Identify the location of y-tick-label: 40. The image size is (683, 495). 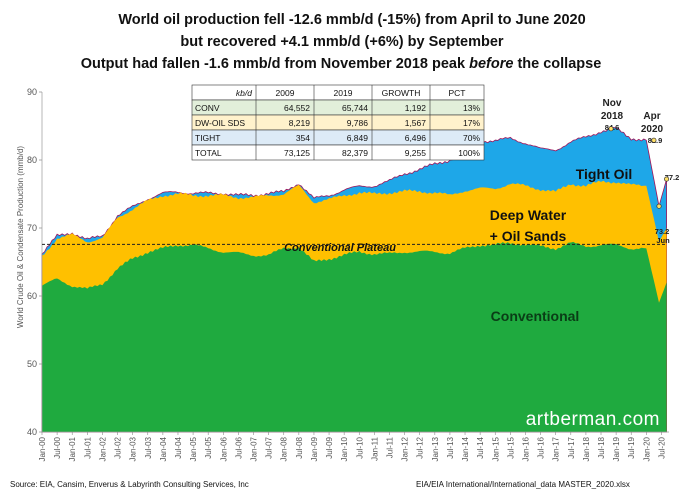
(32, 432).